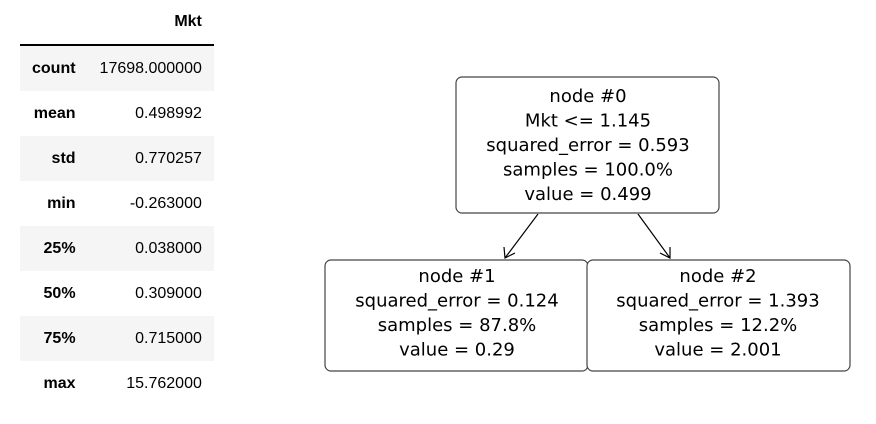  I want to click on node-text: samples = 87.8%, so click(457, 325).